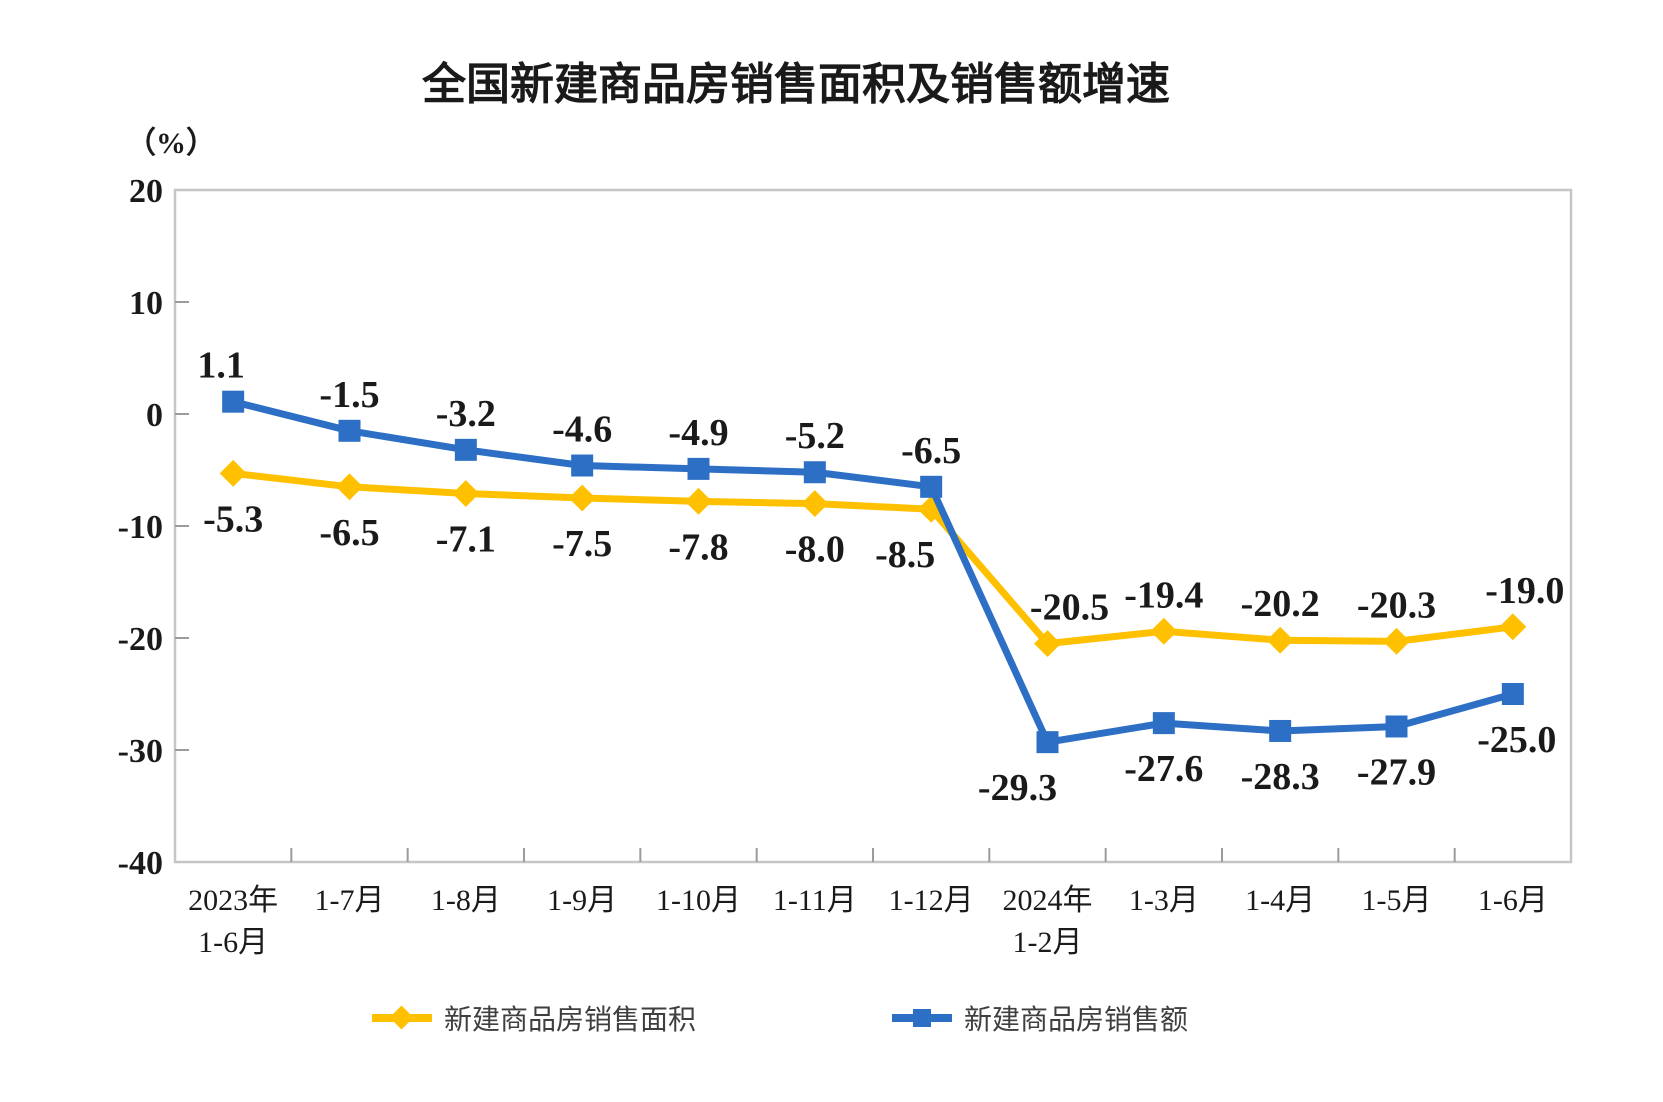 The image size is (1663, 1102). What do you see at coordinates (233, 519) in the screenshot?
I see `data-label: -5.3` at bounding box center [233, 519].